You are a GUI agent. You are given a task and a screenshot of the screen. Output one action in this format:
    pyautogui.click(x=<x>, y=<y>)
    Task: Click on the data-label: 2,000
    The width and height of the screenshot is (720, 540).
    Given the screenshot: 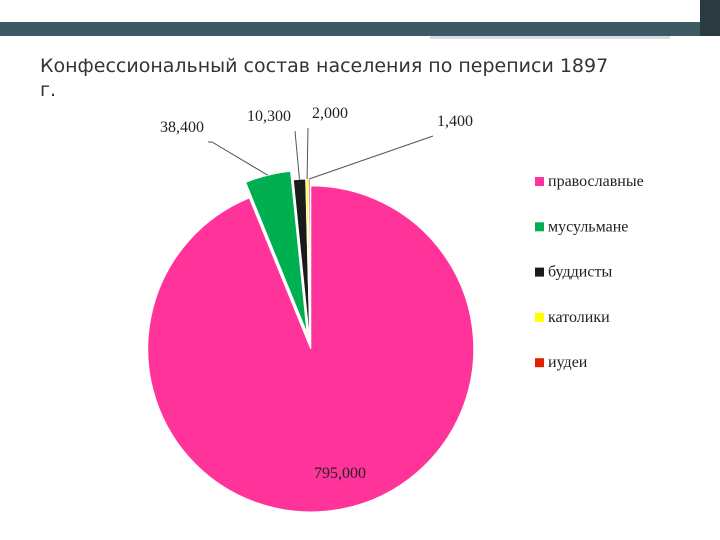 What is the action you would take?
    pyautogui.click(x=330, y=113)
    